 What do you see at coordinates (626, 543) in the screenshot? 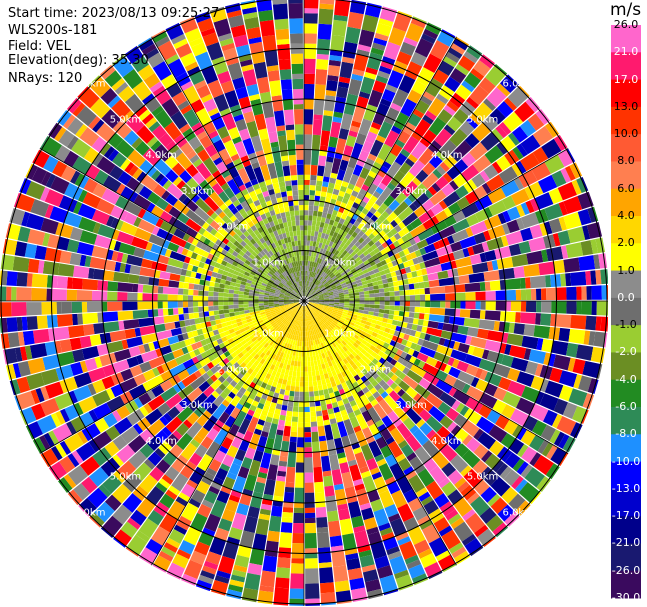
I see `colorbar-tick-label: -21.0` at bounding box center [626, 543].